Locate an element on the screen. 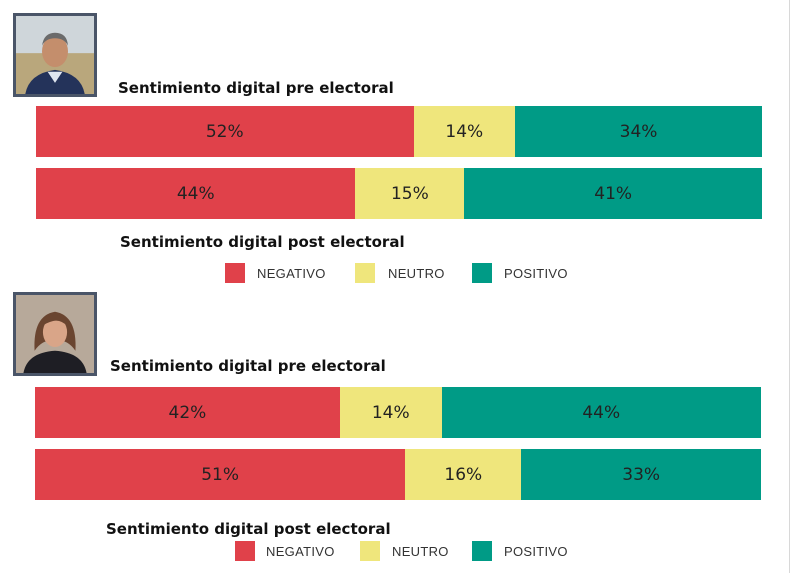 This screenshot has width=792, height=573. data-label-positivo: 44% is located at coordinates (601, 412).